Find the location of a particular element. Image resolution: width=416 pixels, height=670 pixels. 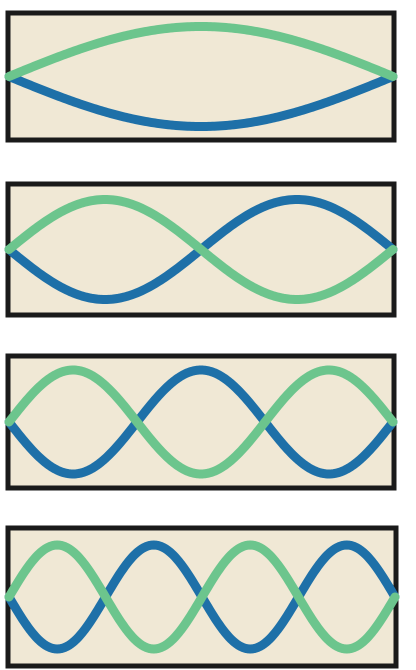

blue-wave is located at coordinates (201, 101).